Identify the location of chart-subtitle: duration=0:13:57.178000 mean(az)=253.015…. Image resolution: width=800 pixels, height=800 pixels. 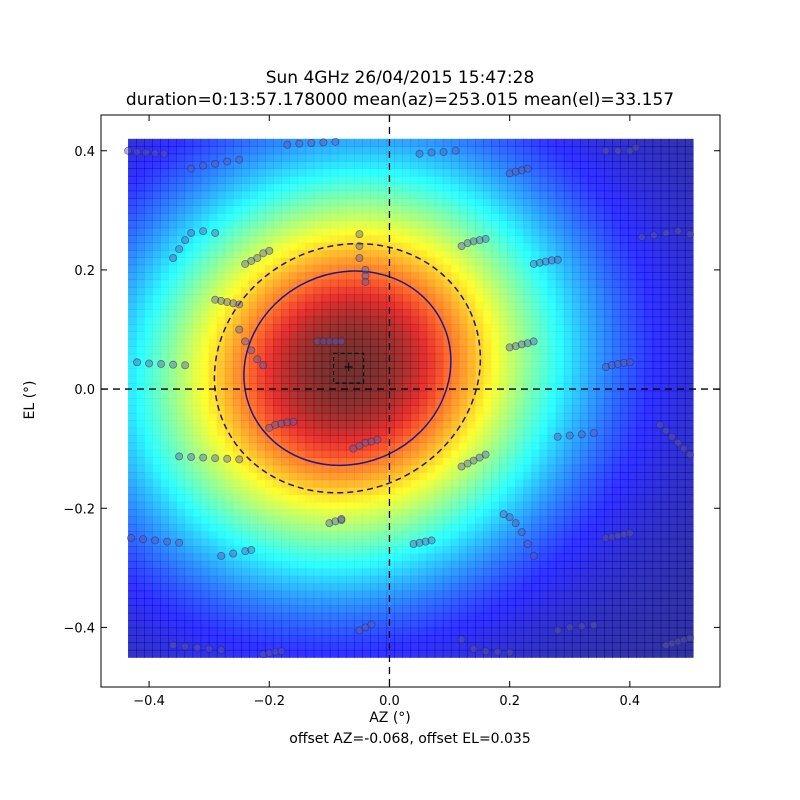
(400, 100).